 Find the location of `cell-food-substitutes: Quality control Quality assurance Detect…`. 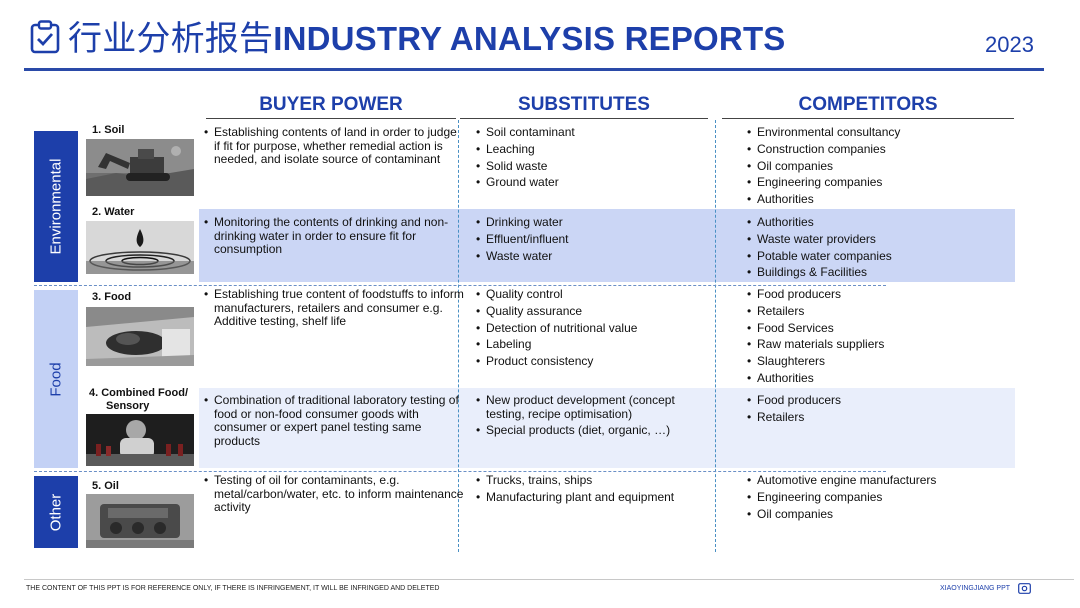

cell-food-substitutes: Quality control Quality assurance Detect… is located at coordinates (594, 329).